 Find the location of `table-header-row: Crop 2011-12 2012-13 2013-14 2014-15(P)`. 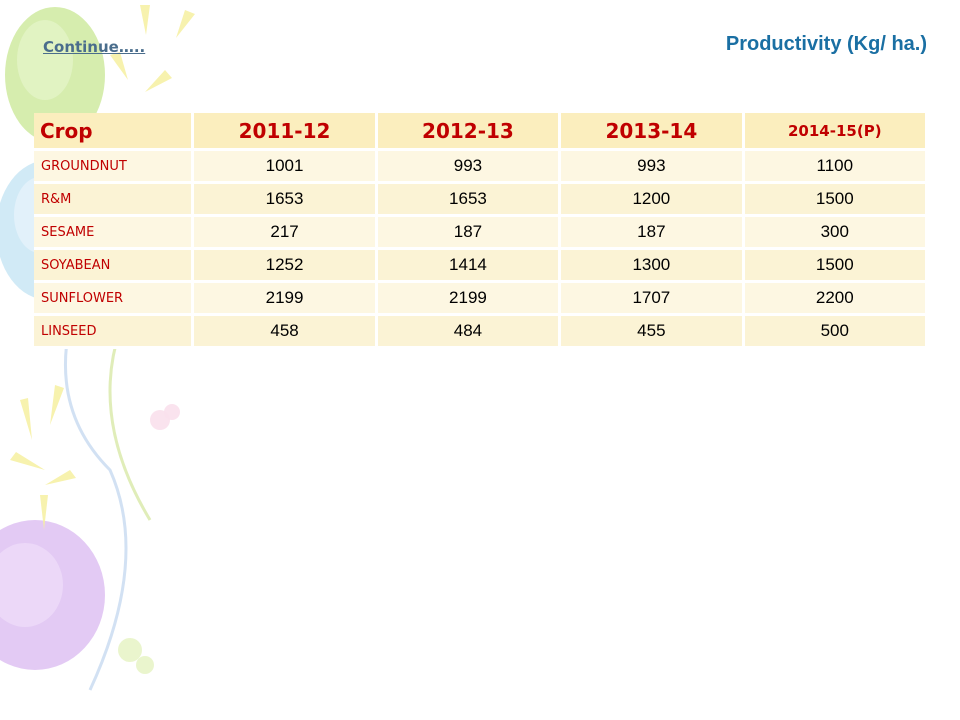

table-header-row: Crop 2011-12 2012-13 2013-14 2014-15(P) is located at coordinates (481, 132).